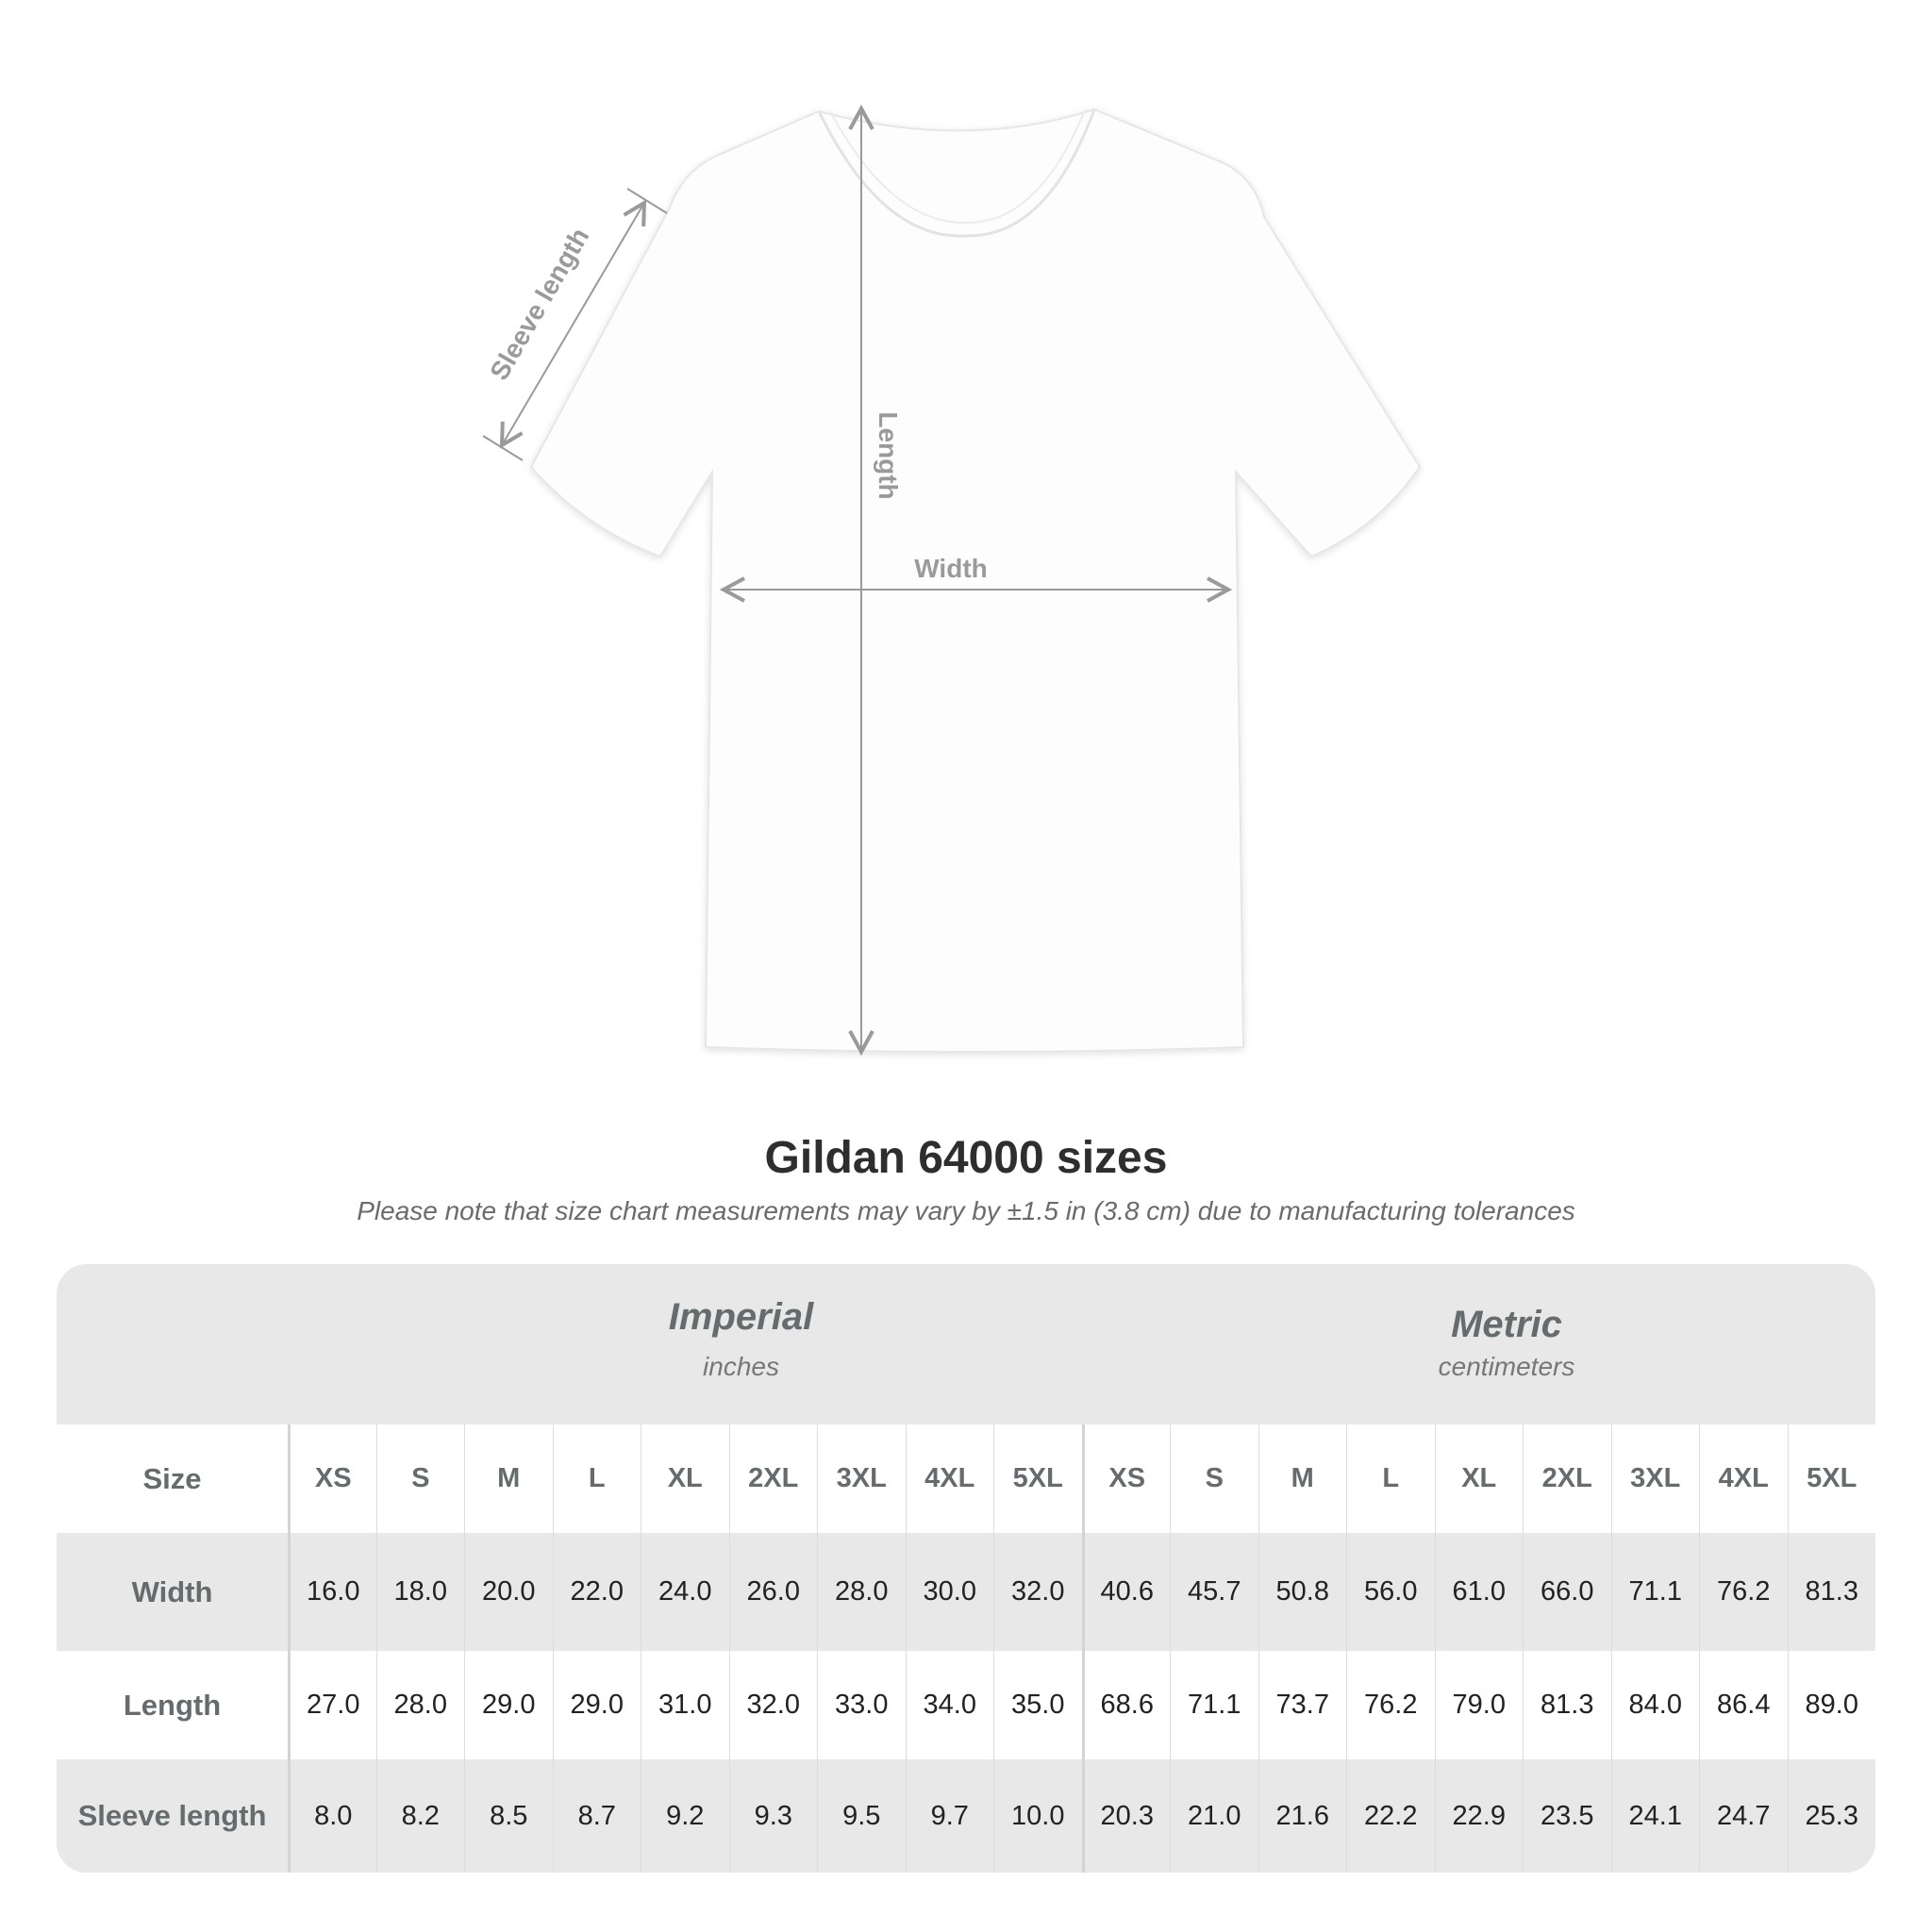  What do you see at coordinates (1831, 1816) in the screenshot?
I see `metric-value-cell: 25.3` at bounding box center [1831, 1816].